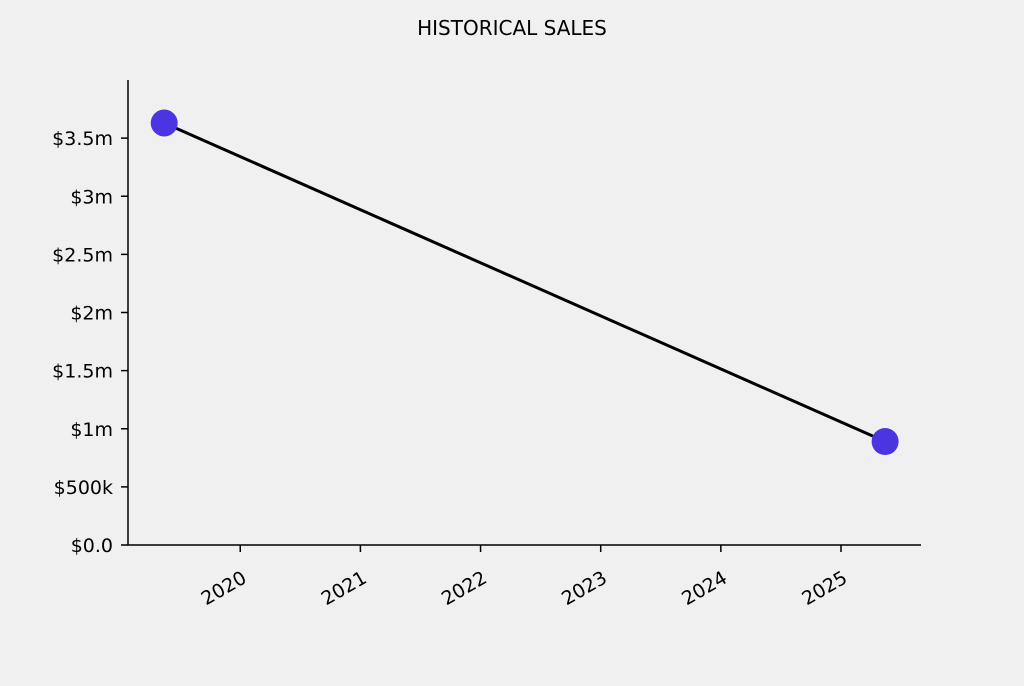 The image size is (1024, 686). What do you see at coordinates (344, 588) in the screenshot?
I see `x-tick-label: 2021` at bounding box center [344, 588].